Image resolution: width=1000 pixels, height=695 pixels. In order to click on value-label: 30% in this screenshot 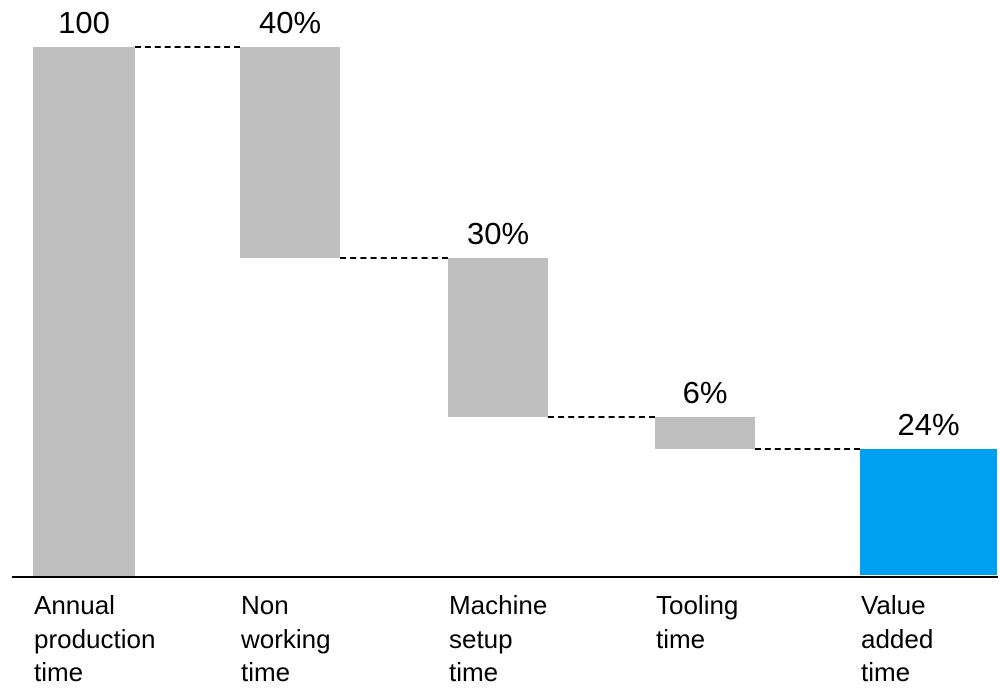, I will do `click(498, 234)`.